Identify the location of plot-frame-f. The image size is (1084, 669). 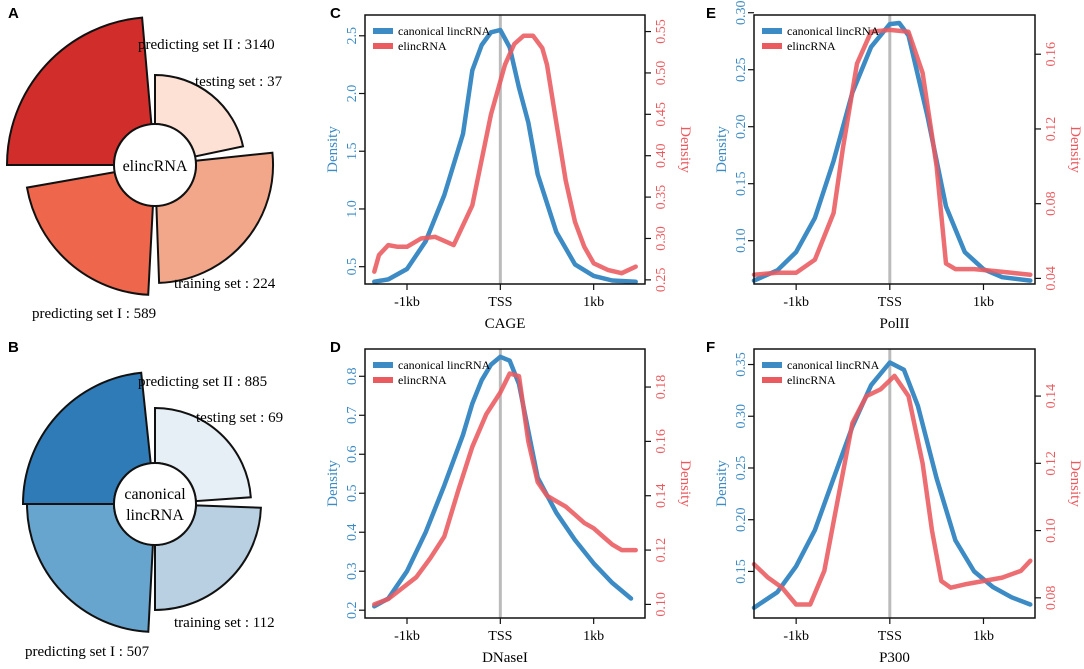
(894, 483).